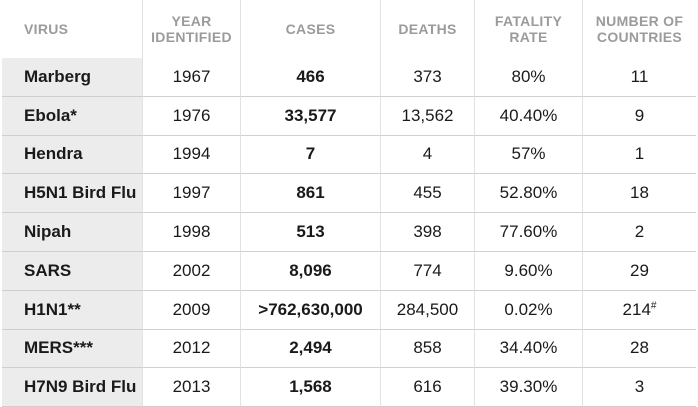  I want to click on header-deaths-label: DEATHS, so click(427, 29).